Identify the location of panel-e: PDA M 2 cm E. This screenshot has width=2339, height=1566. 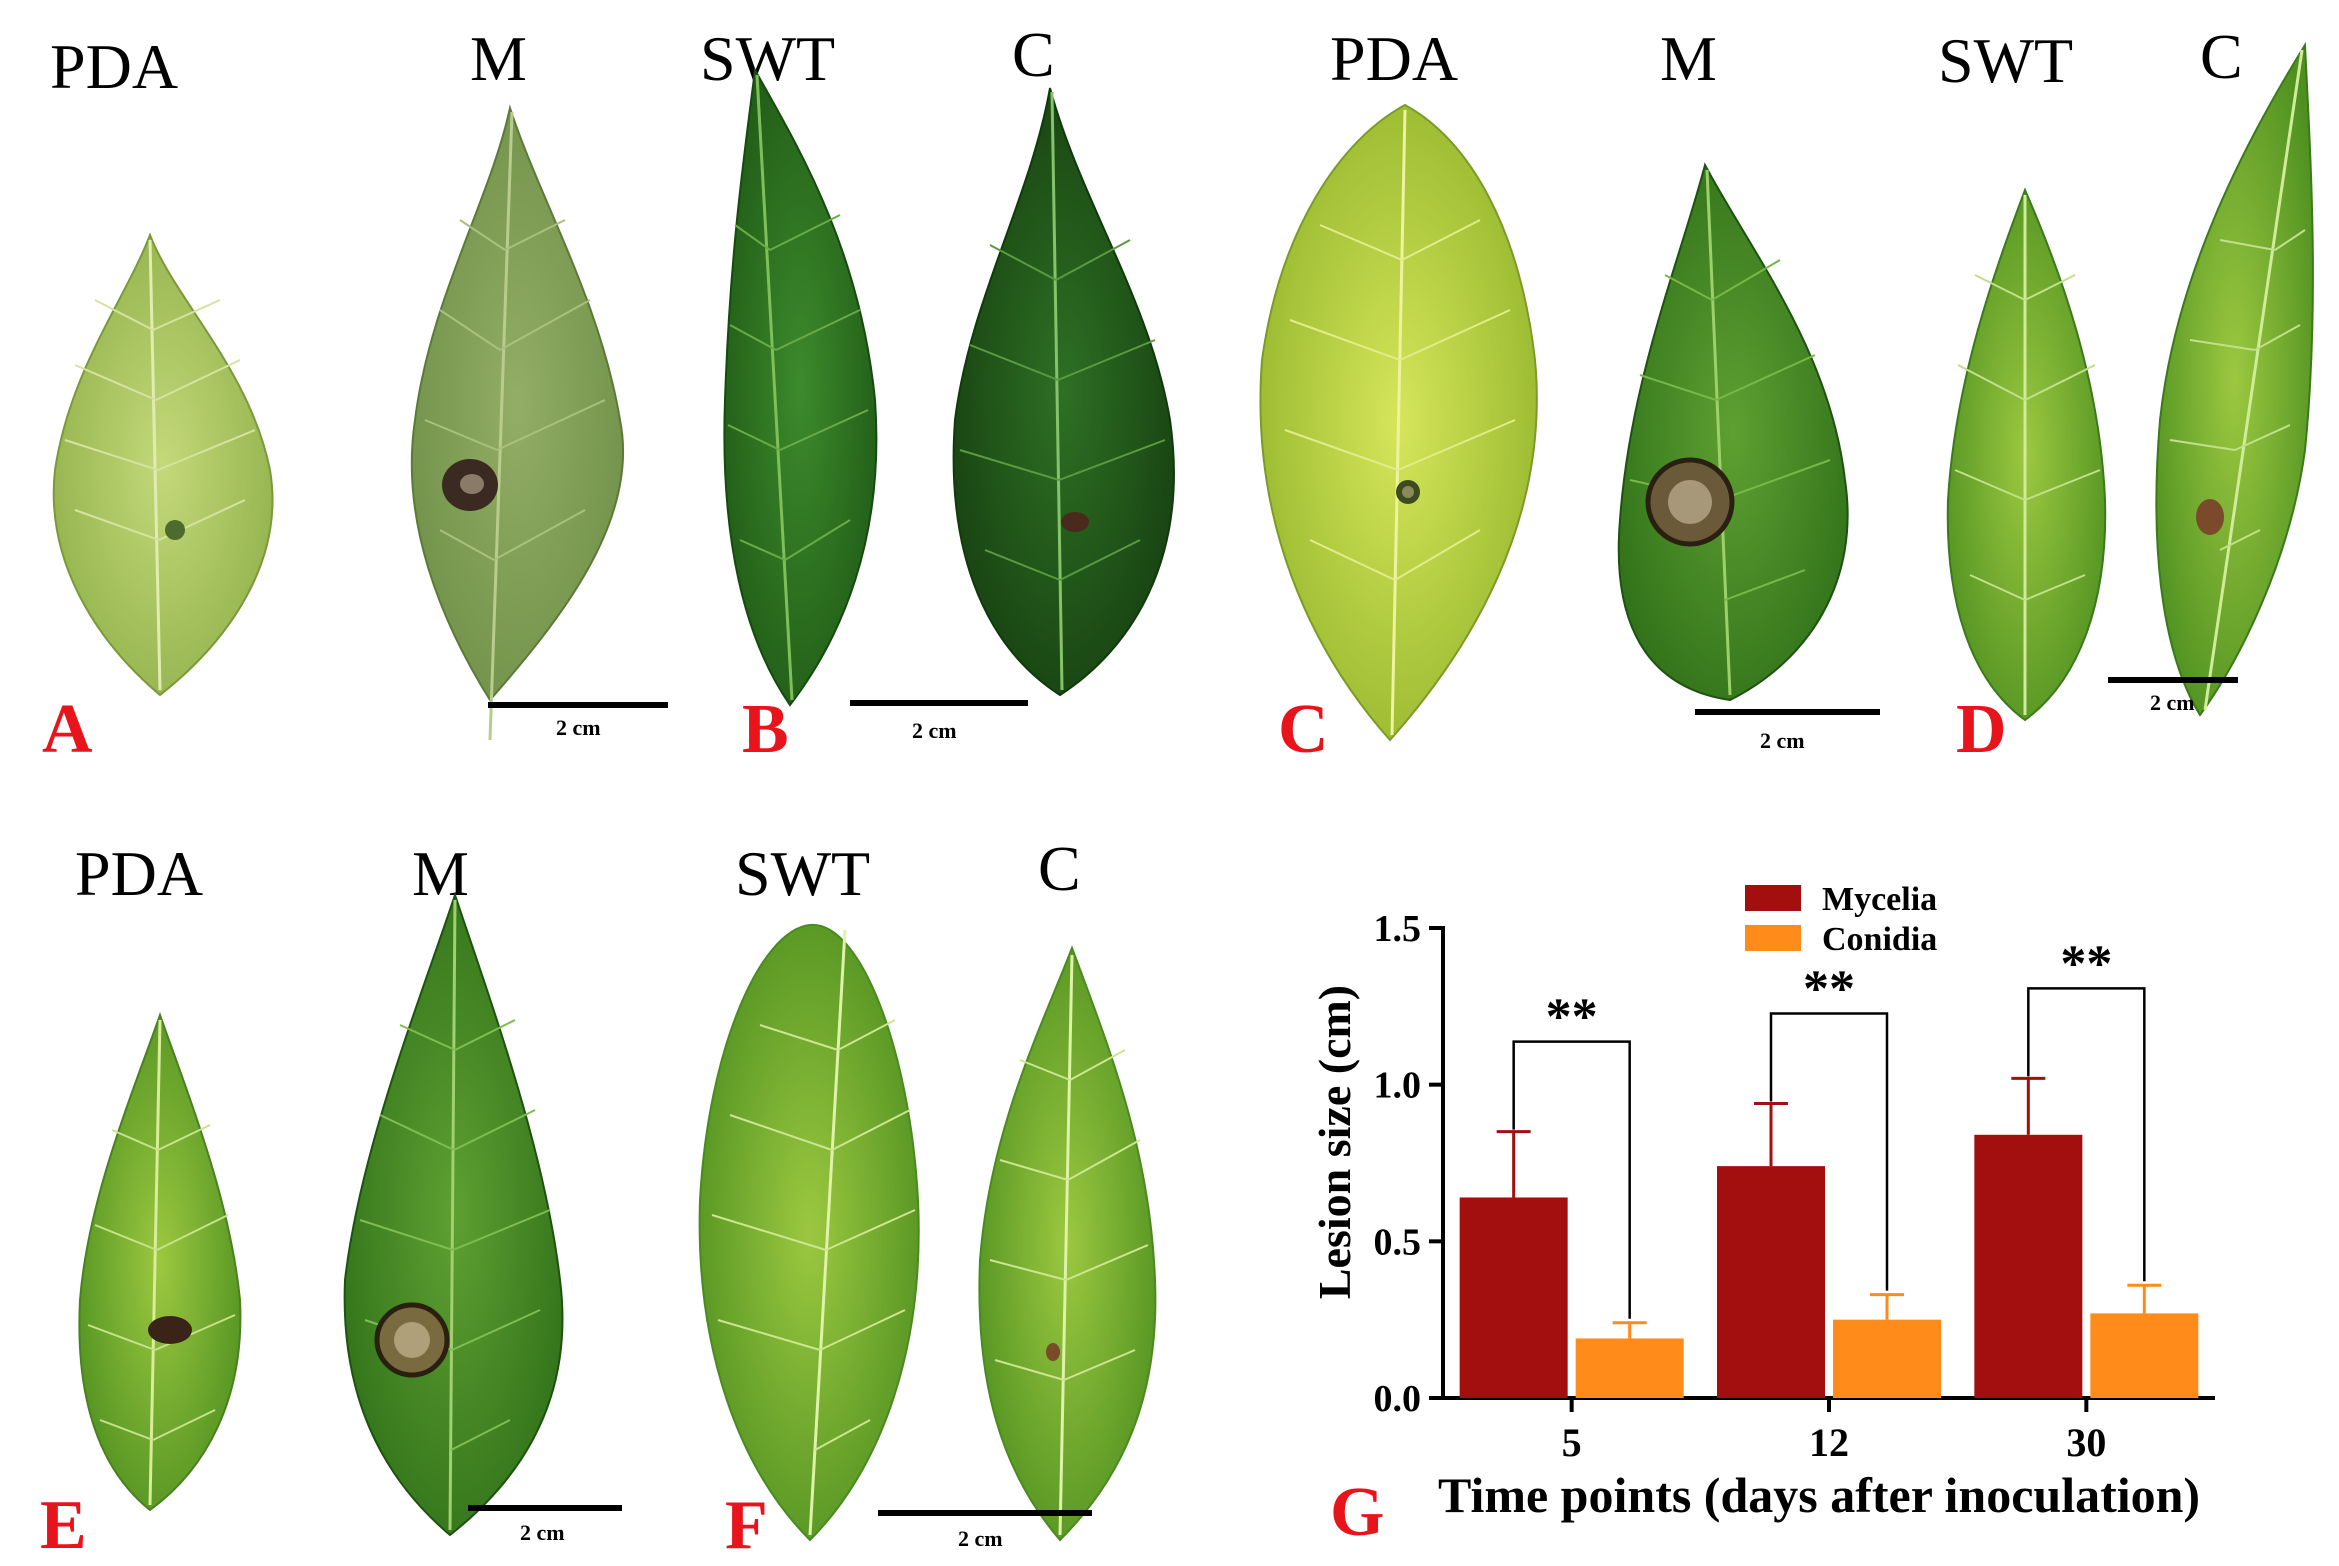
(331, 1201).